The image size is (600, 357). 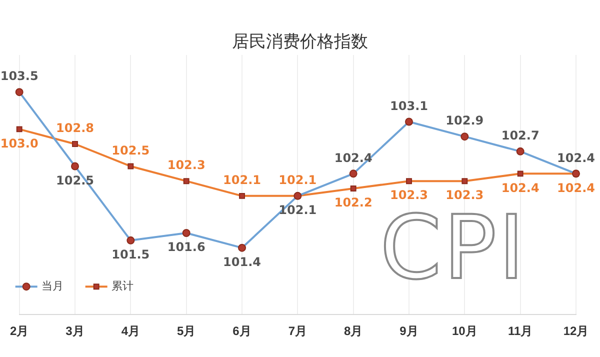 What do you see at coordinates (19, 331) in the screenshot?
I see `x-tick-label: 2月` at bounding box center [19, 331].